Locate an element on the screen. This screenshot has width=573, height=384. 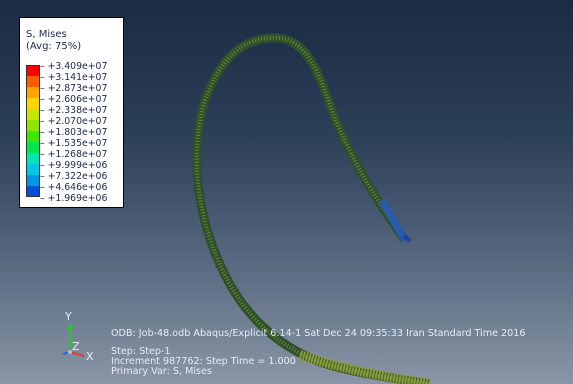
triad-y-label: Y is located at coordinates (68, 316).